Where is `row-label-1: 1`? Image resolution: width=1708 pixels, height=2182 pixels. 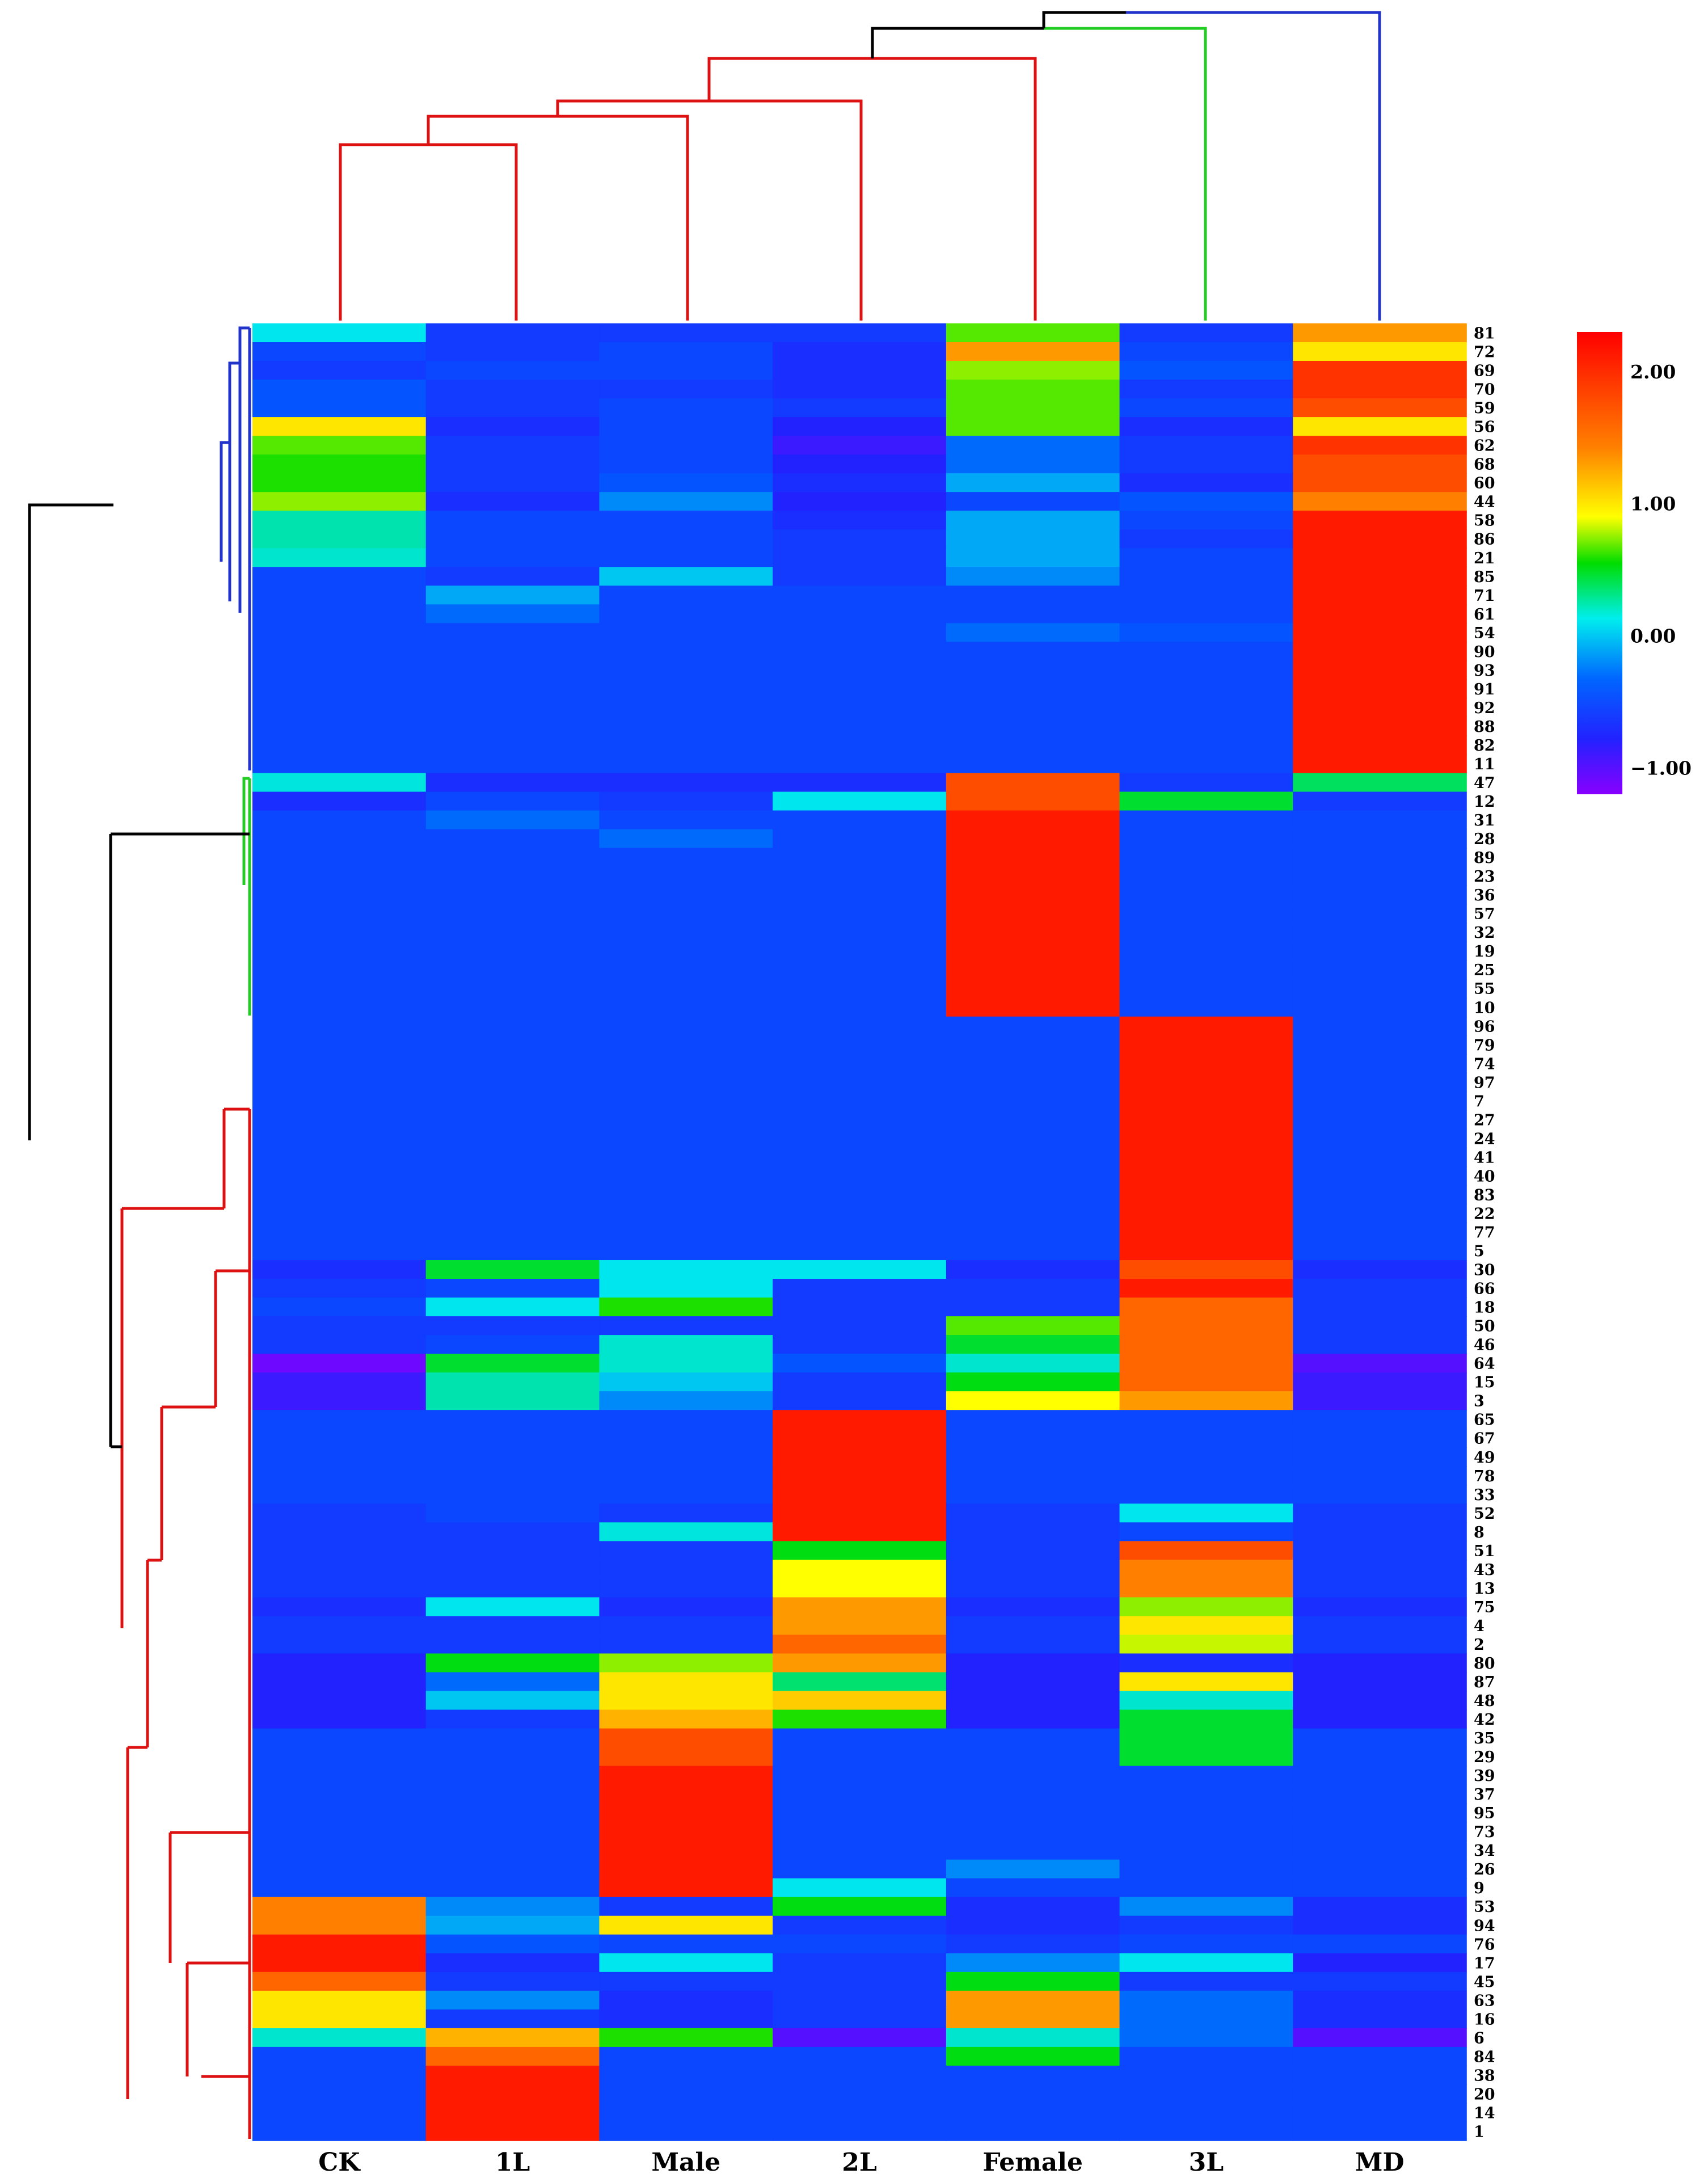
row-label-1: 1 is located at coordinates (1480, 2132).